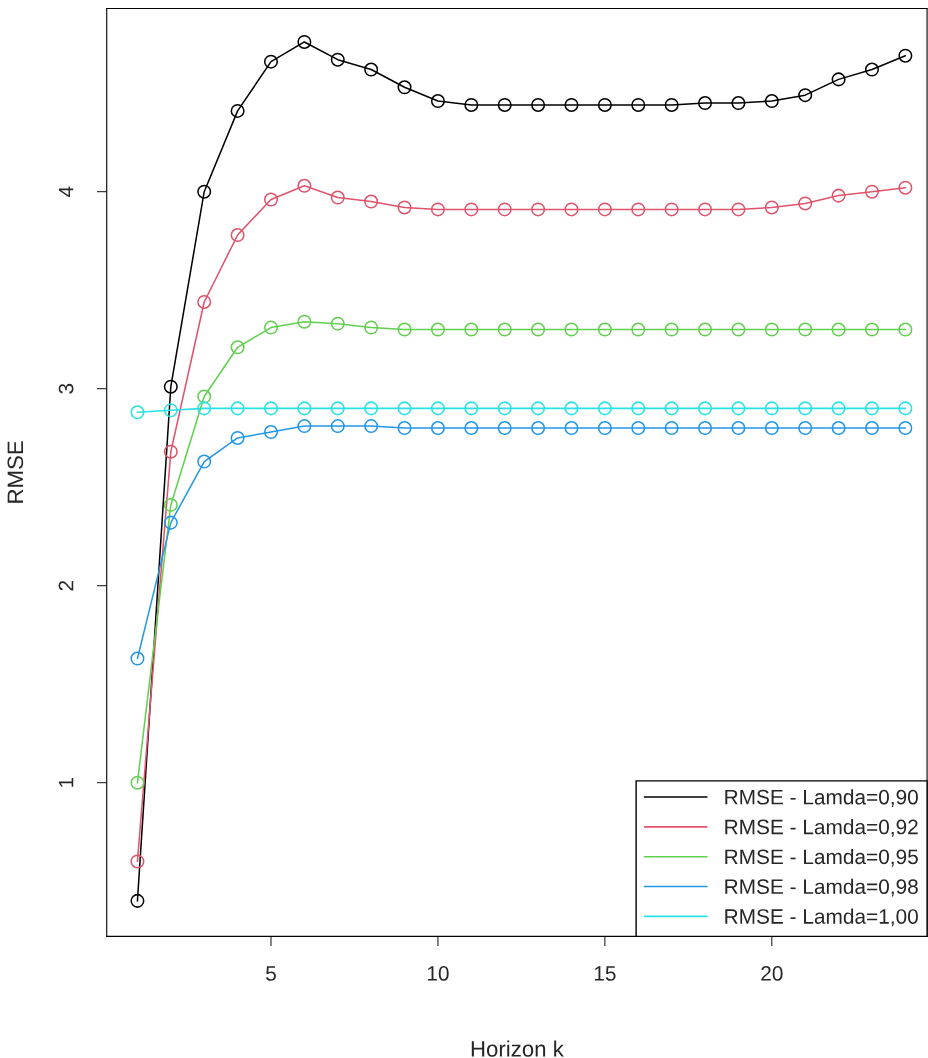  I want to click on y-axis-title: RMSE, so click(15, 472).